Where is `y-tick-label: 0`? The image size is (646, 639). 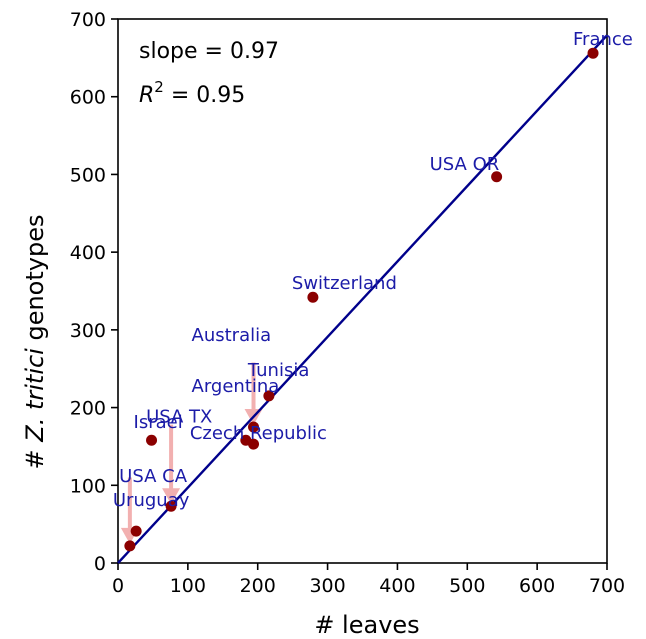
y-tick-label: 0 is located at coordinates (100, 564).